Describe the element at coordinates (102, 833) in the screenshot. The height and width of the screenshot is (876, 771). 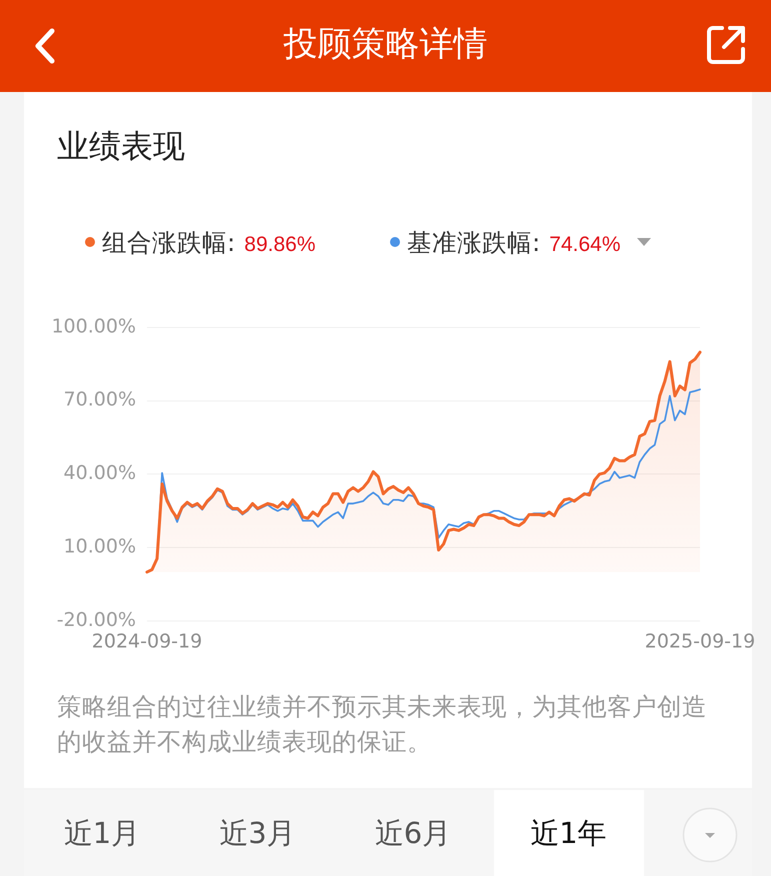
I see `text: 近1月` at that location.